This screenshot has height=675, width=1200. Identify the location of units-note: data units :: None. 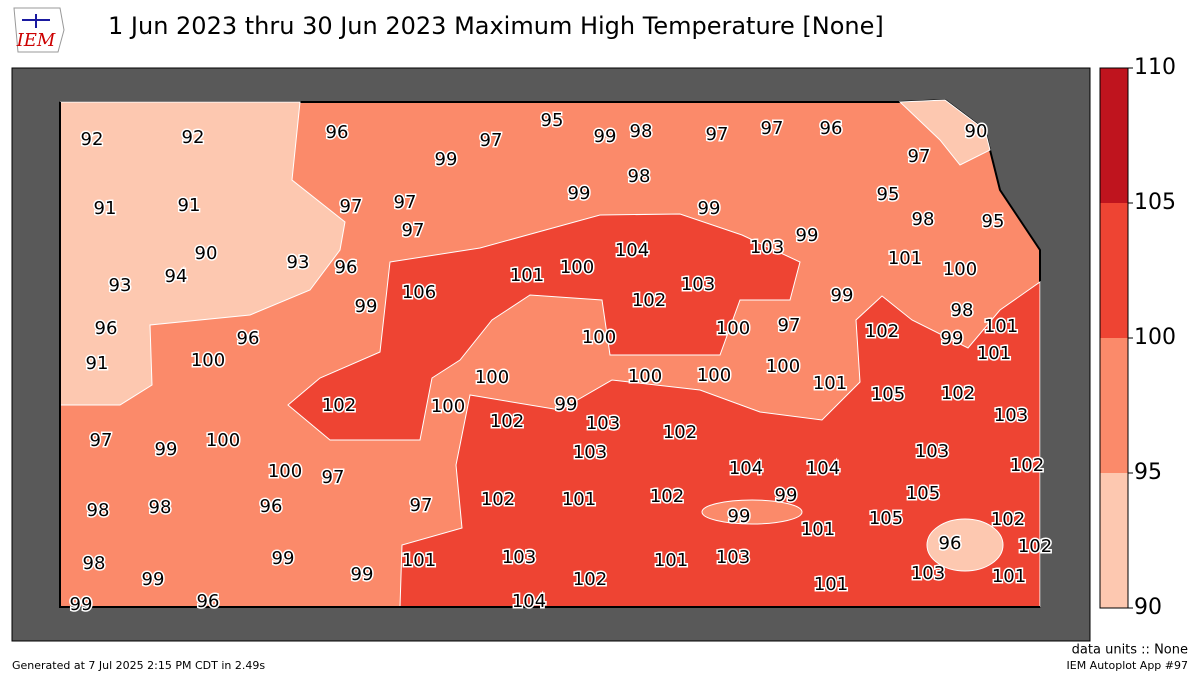
(1130, 650).